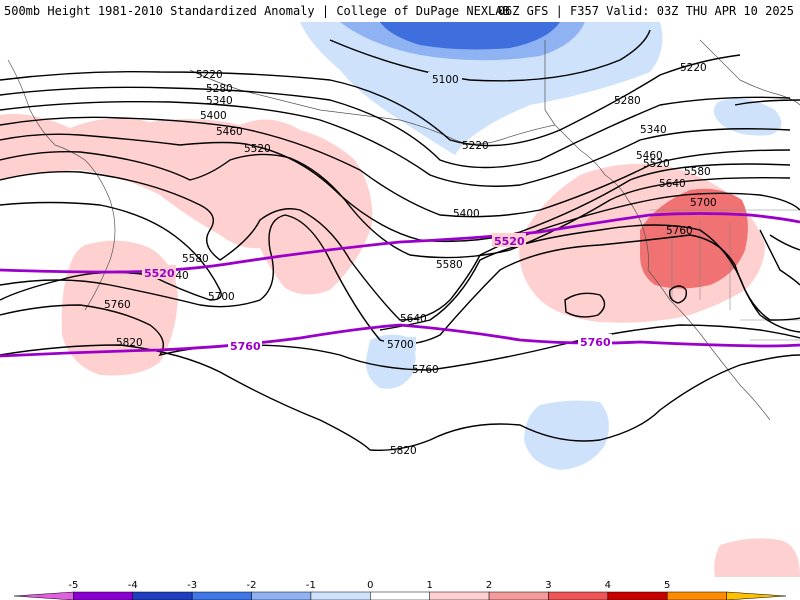  Describe the element at coordinates (377, 293) in the screenshot. I see `climo-labels: 5520 5520 5760 5760` at that location.